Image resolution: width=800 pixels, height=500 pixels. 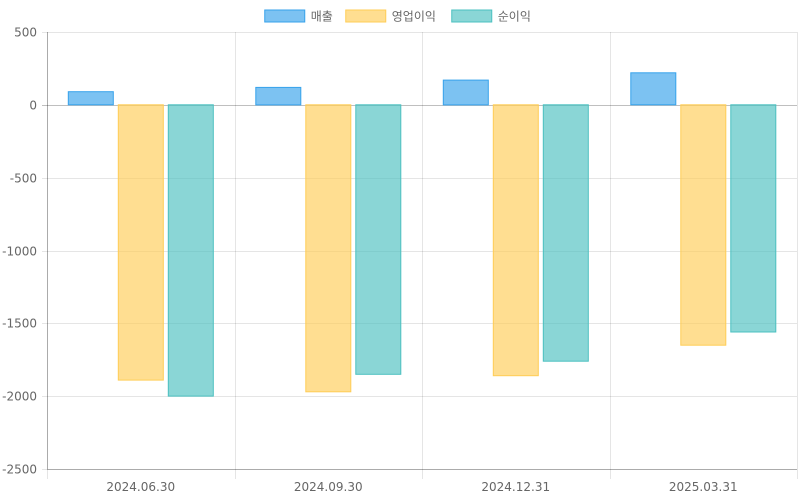 What do you see at coordinates (514, 17) in the screenshot?
I see `legend-label: 순이익` at bounding box center [514, 17].